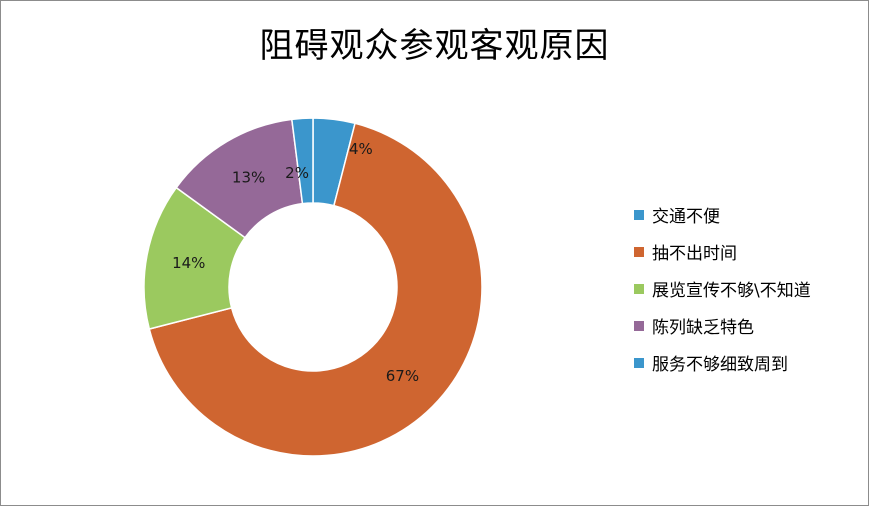 The image size is (869, 506). I want to click on data-label: 14%, so click(188, 263).